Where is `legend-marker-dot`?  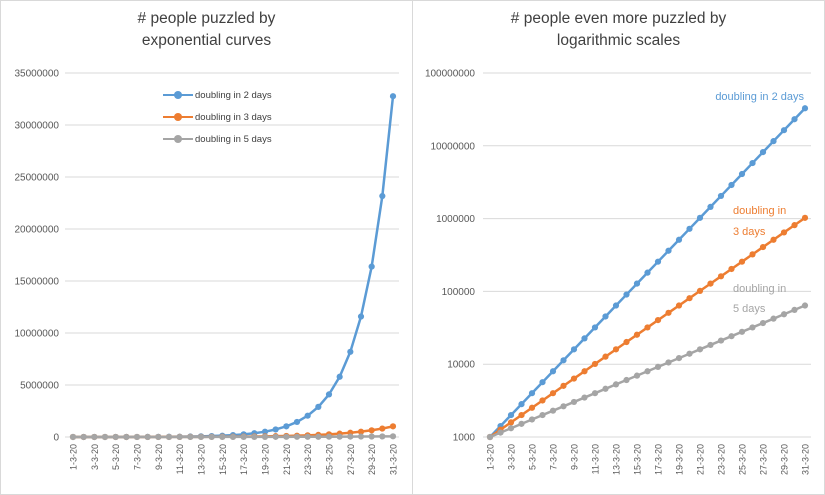 legend-marker-dot is located at coordinates (178, 95).